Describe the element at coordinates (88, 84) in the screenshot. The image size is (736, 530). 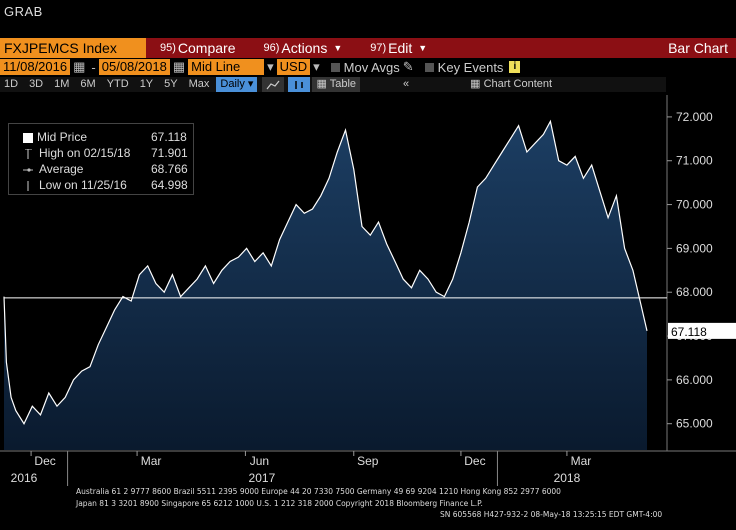
I see `period-6m: 6M` at that location.